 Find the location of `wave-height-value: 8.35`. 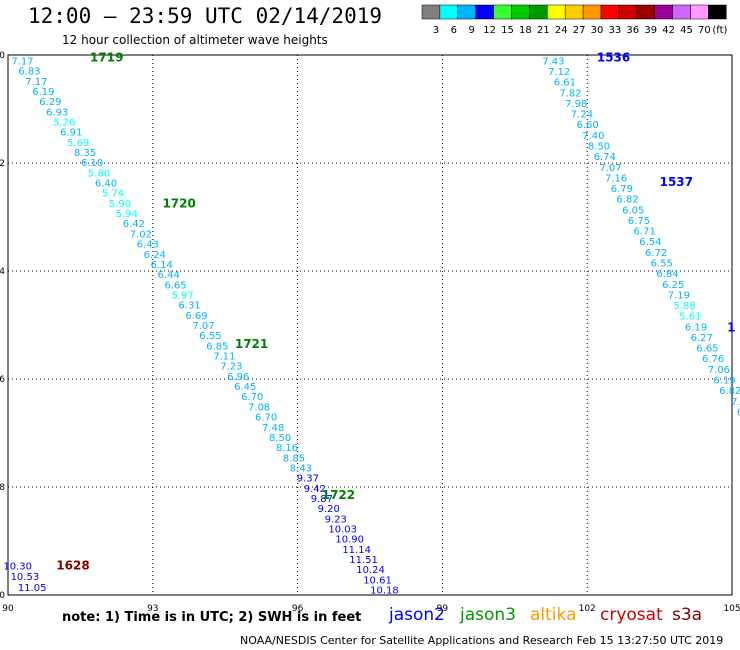

wave-height-value: 8.35 is located at coordinates (85, 153).